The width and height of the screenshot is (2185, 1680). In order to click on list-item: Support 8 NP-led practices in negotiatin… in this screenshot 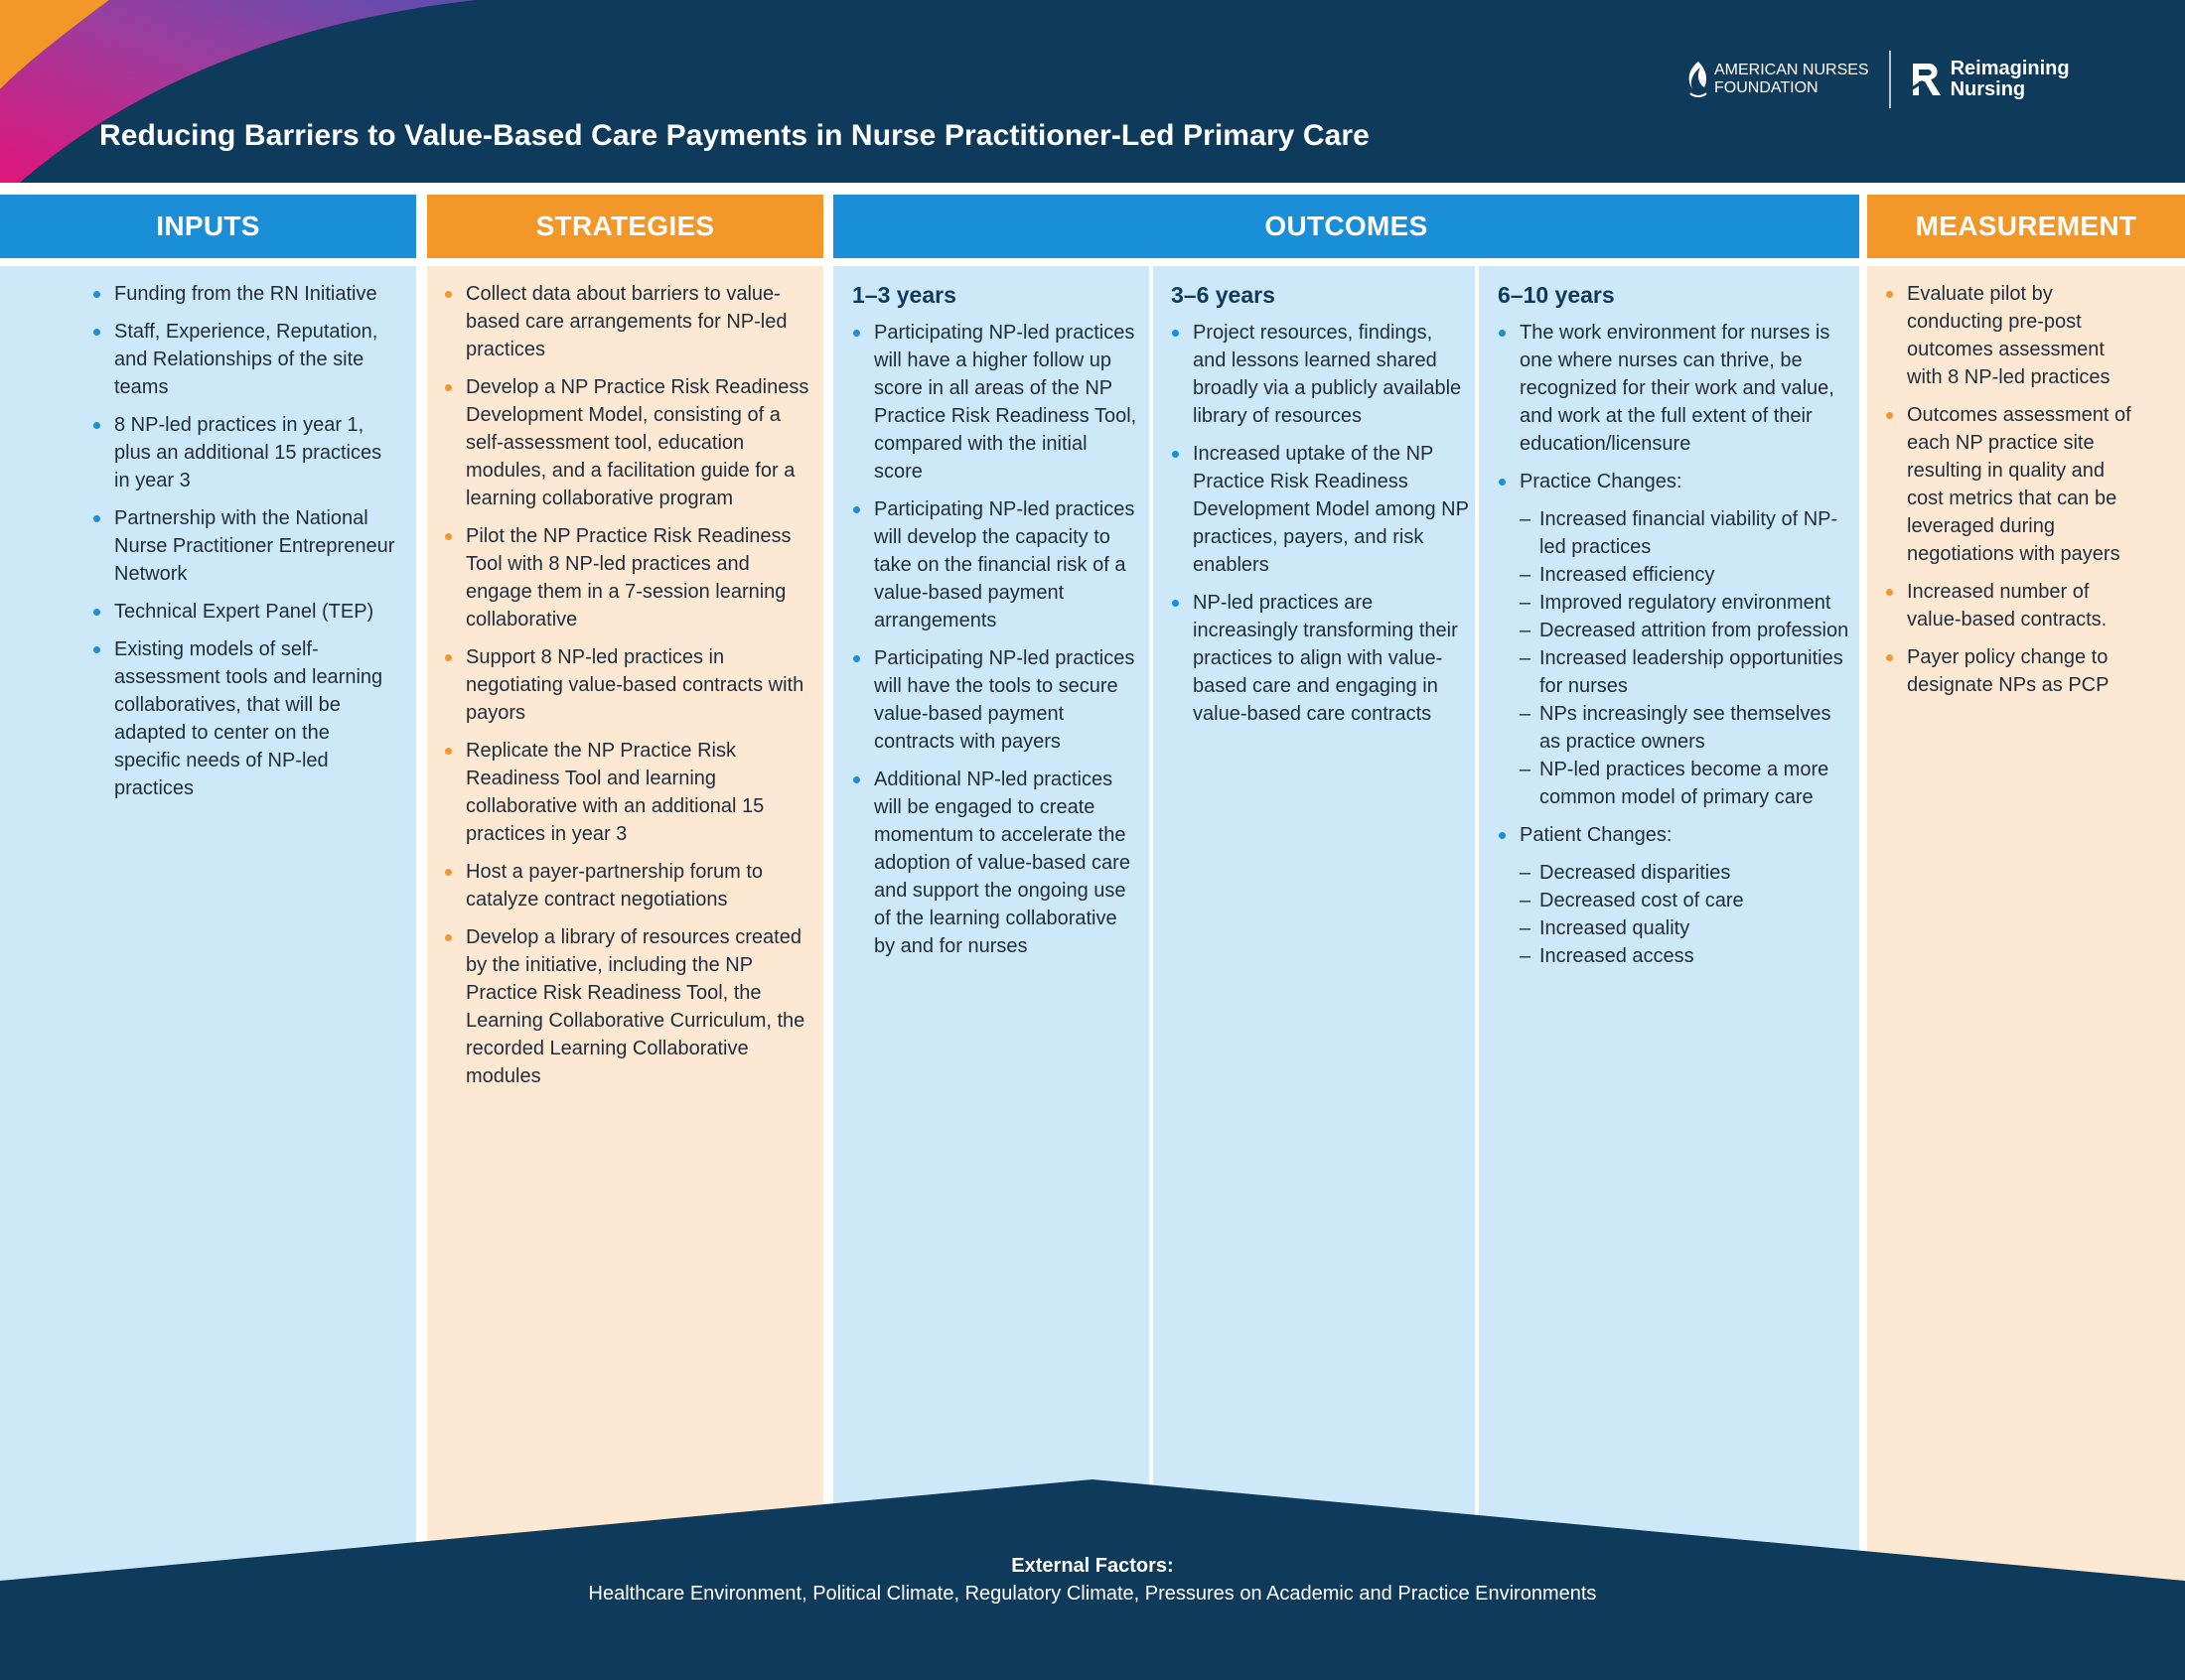, I will do `click(629, 685)`.